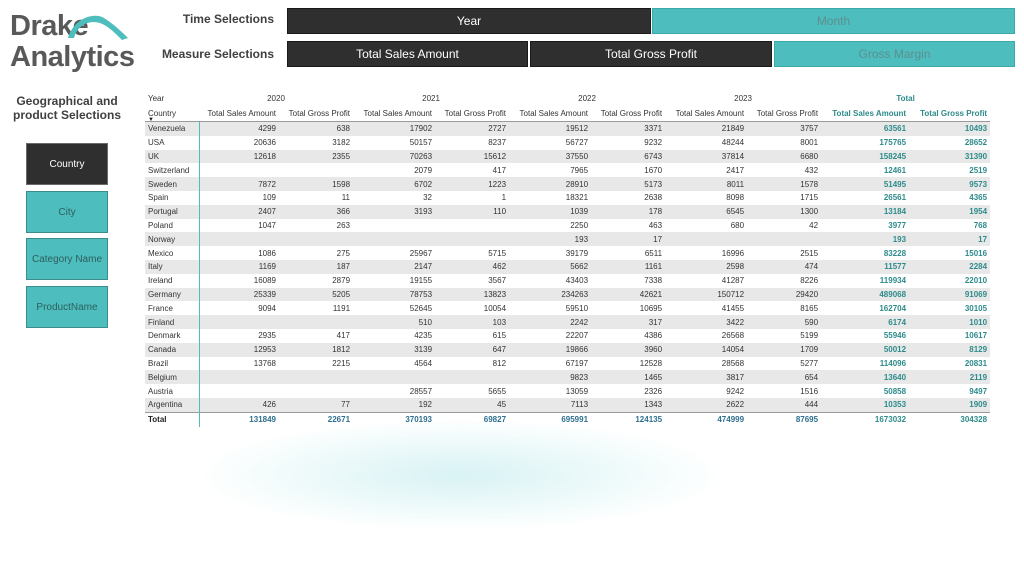  I want to click on value-cell: 3182, so click(341, 143).